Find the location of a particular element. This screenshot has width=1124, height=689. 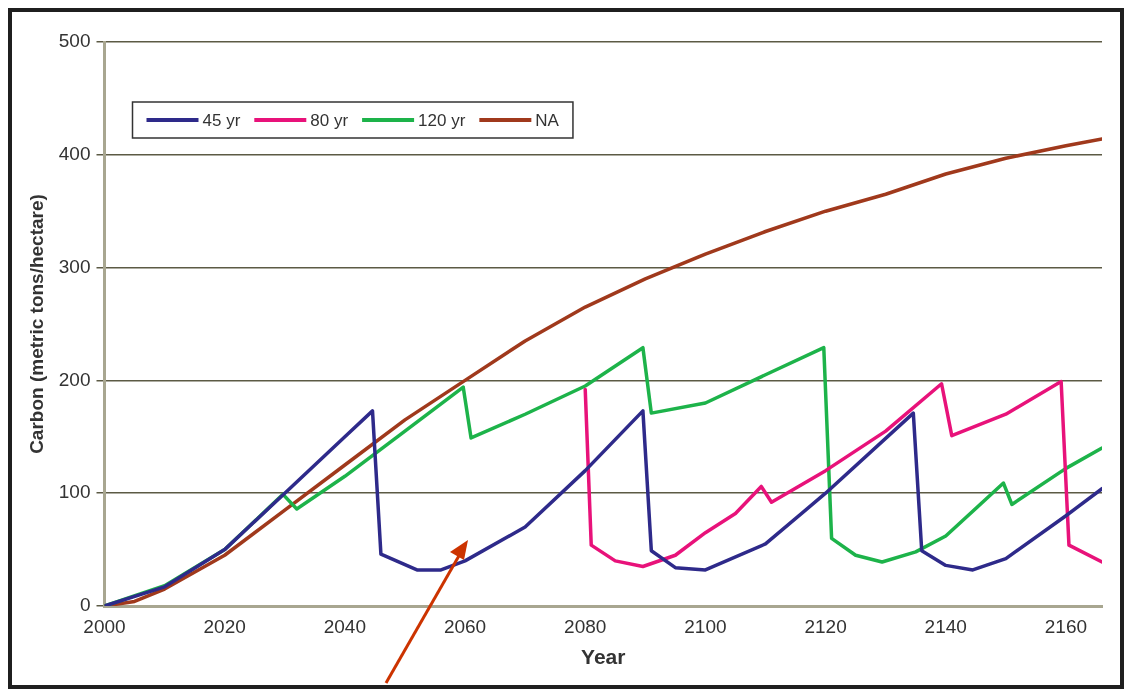

y-tick-label: 500 is located at coordinates (74, 41).